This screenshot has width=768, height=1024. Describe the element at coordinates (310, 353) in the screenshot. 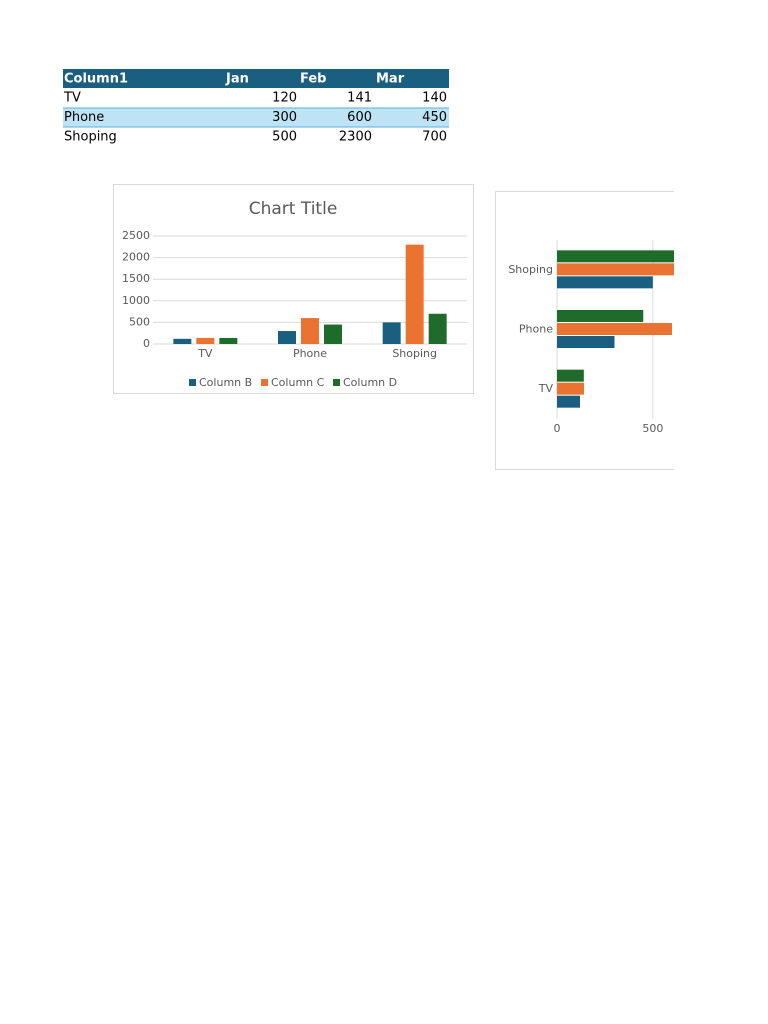

I see `x-tick-label: Phone` at that location.